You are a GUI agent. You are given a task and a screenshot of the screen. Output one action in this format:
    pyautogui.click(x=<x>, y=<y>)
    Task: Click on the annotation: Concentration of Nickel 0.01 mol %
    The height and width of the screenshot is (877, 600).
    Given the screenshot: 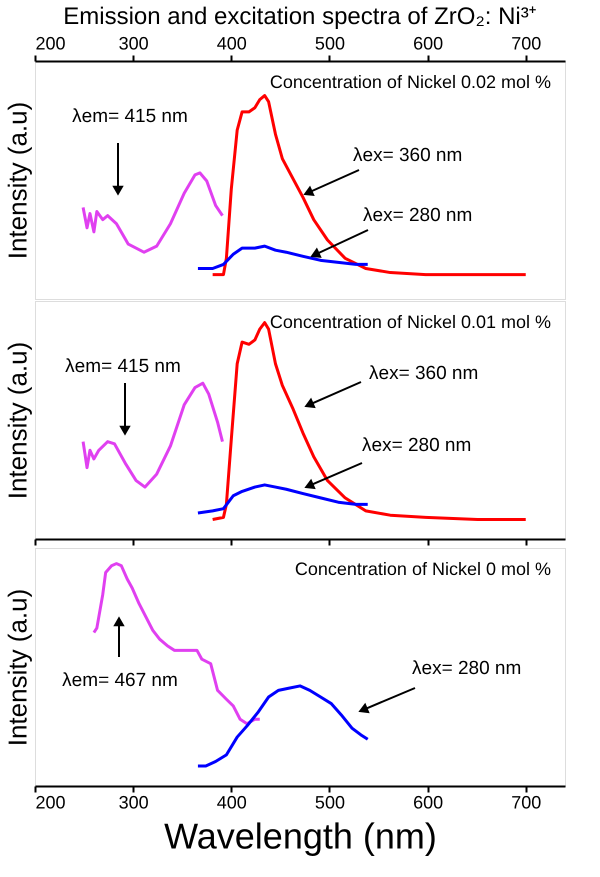 What is the action you would take?
    pyautogui.click(x=410, y=322)
    